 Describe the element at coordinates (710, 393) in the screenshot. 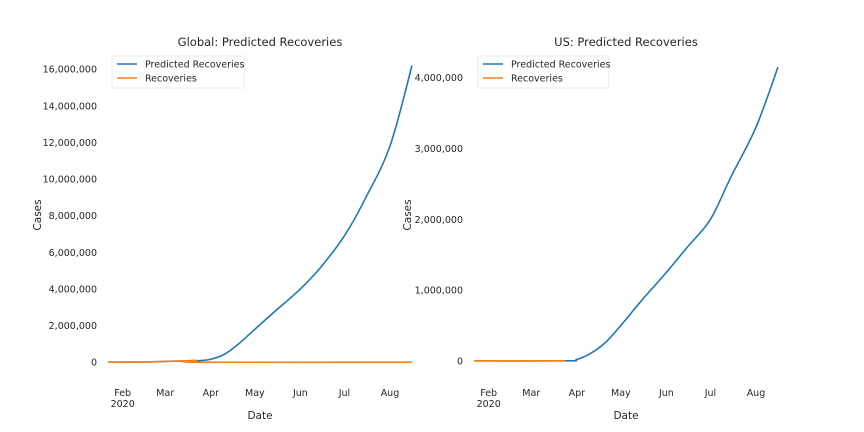

I see `us-x-tick-label: Jul` at that location.